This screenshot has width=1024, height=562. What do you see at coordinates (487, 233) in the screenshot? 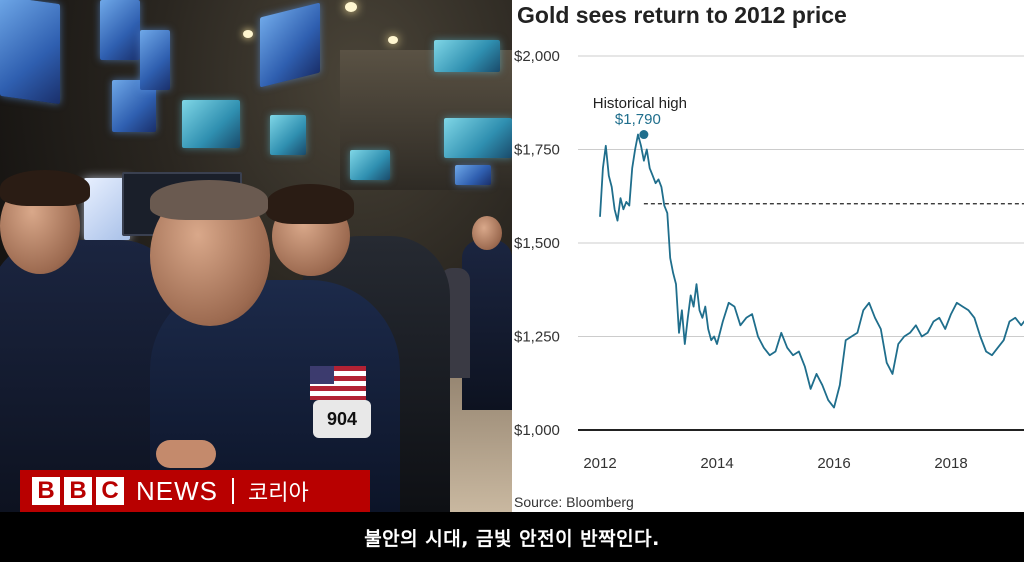
I see `trader-head` at bounding box center [487, 233].